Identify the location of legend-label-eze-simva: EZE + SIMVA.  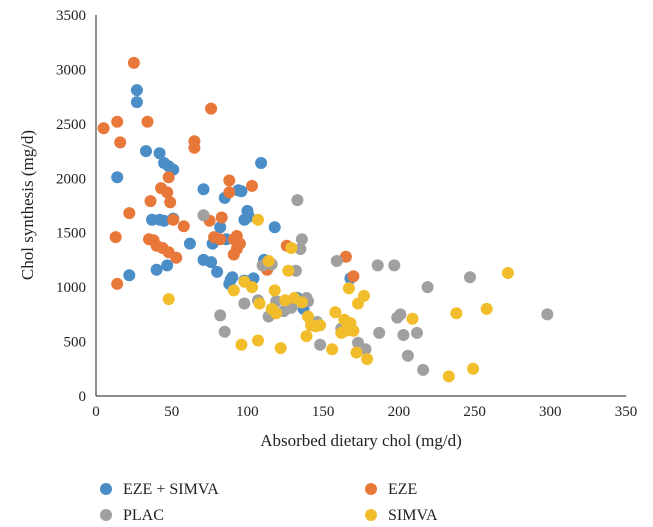
(171, 489).